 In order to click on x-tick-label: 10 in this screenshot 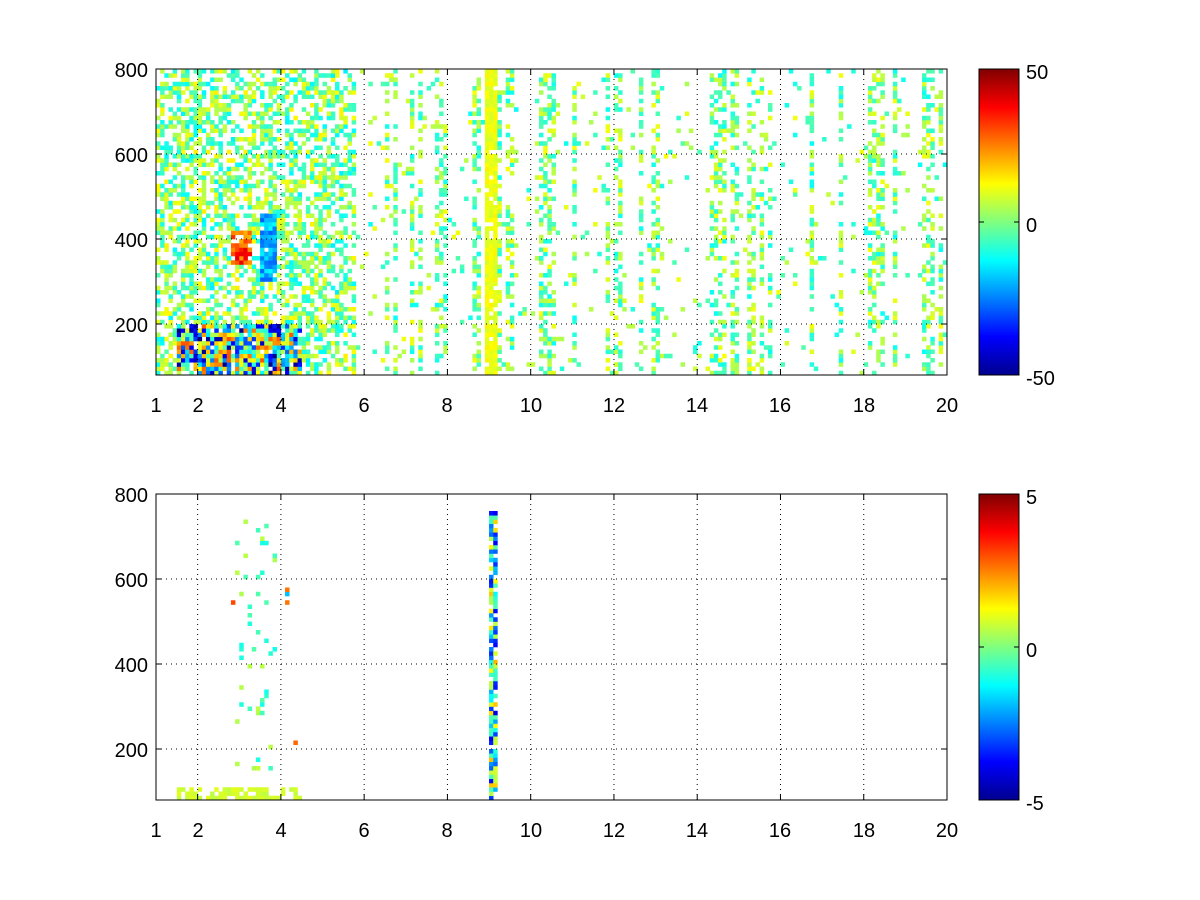, I will do `click(531, 406)`.